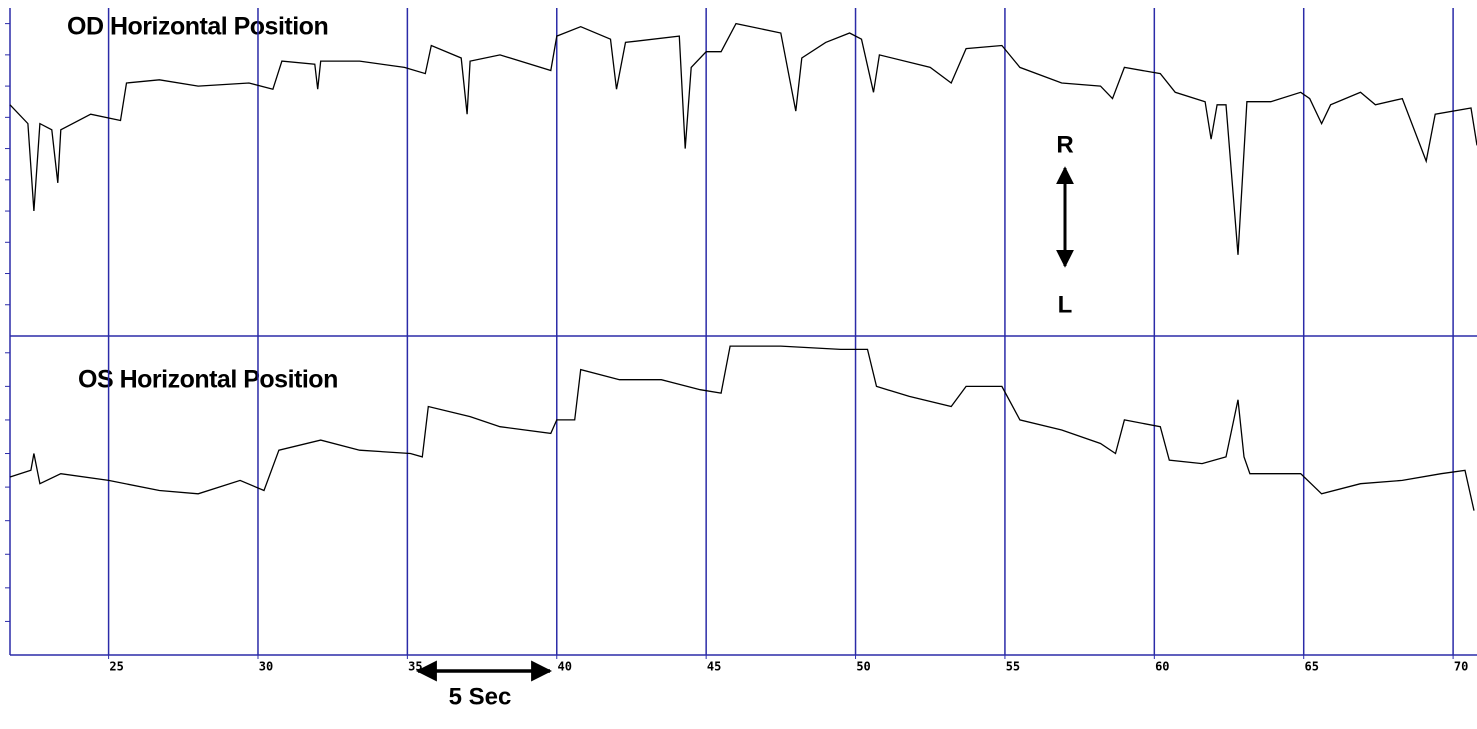  What do you see at coordinates (1013, 667) in the screenshot?
I see `x-tick-label: 55` at bounding box center [1013, 667].